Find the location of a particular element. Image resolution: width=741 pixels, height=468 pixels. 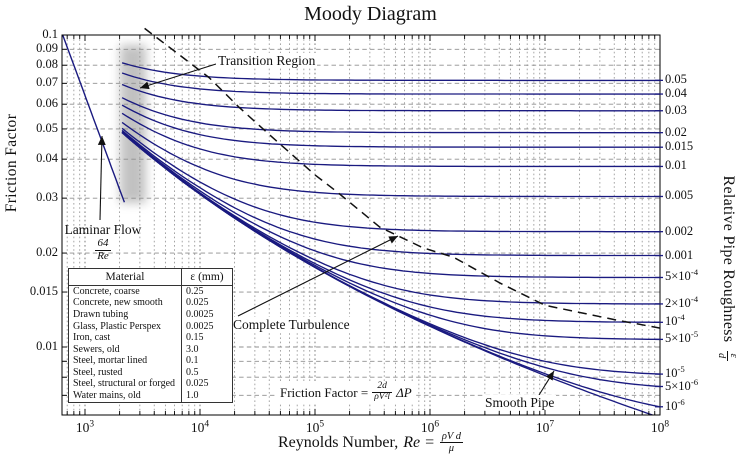

roughness-label: 0.03 is located at coordinates (676, 109).